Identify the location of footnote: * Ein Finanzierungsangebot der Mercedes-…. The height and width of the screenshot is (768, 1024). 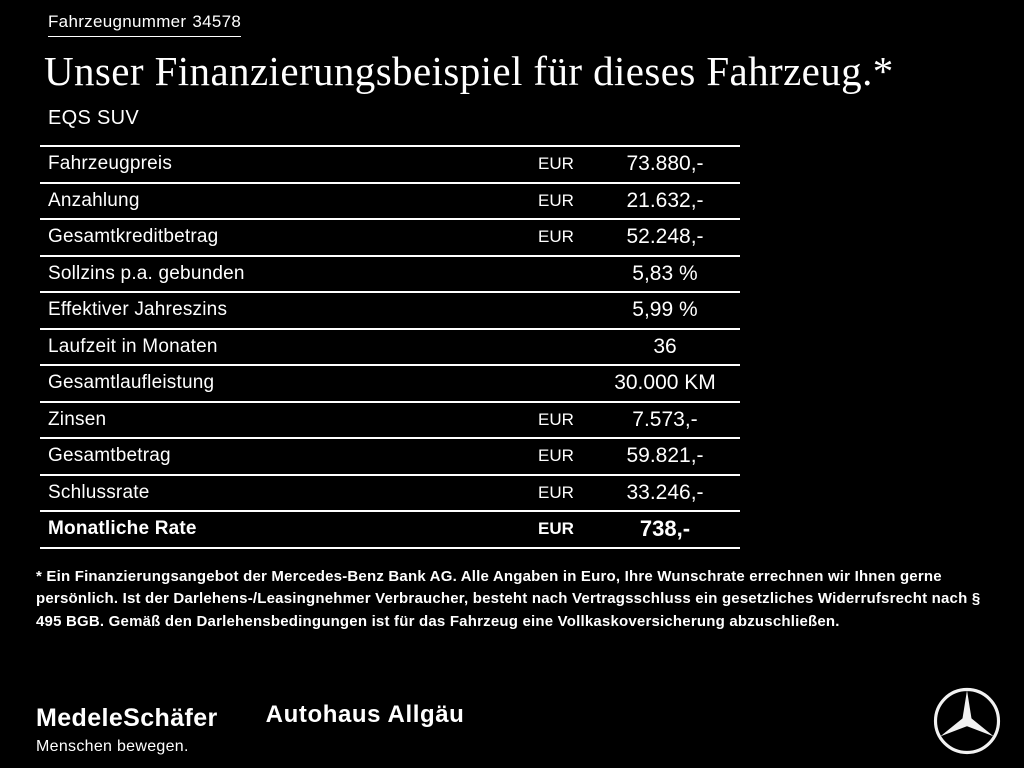
(508, 598).